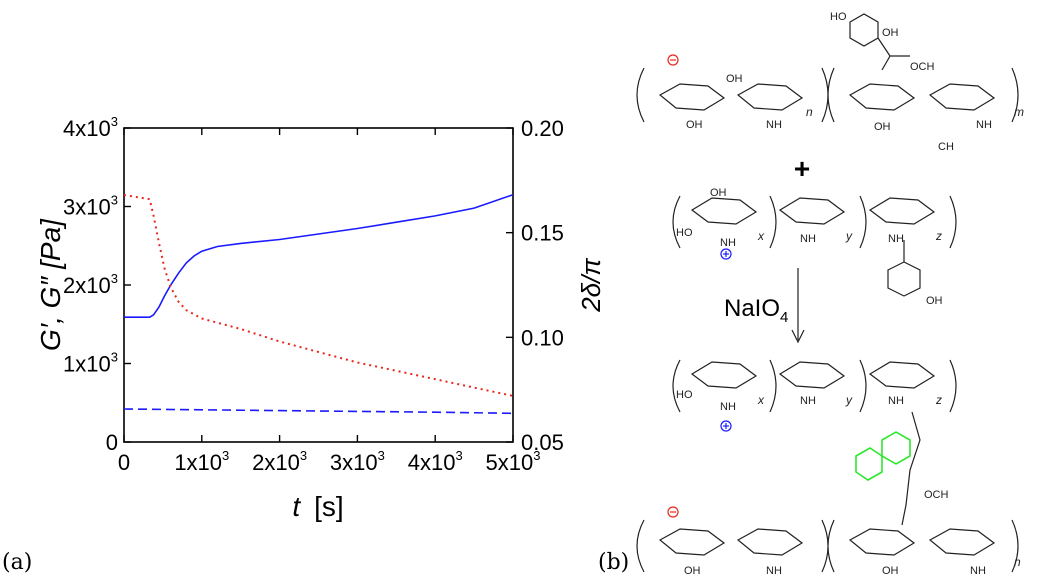  Describe the element at coordinates (864, 30) in the screenshot. I see `catechol-ring-top` at that location.